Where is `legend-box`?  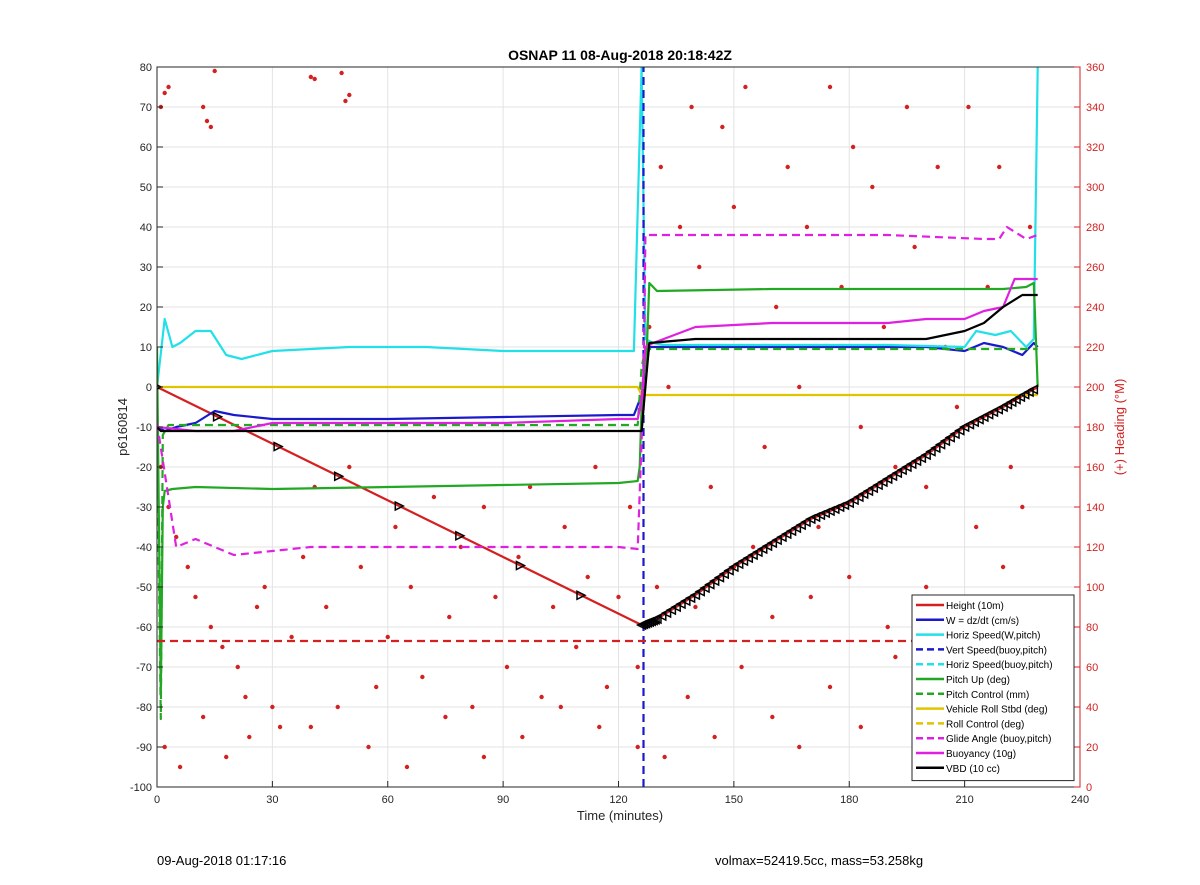 legend-box is located at coordinates (993, 688).